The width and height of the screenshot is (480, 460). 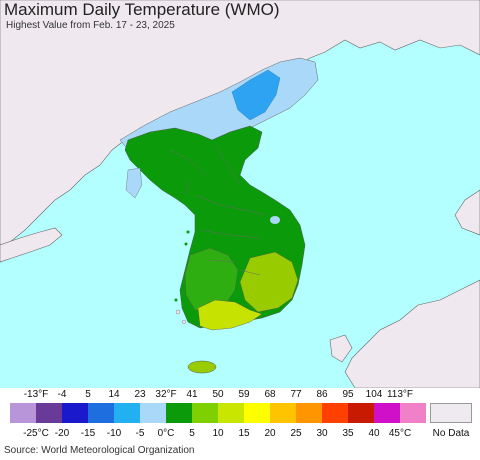 What do you see at coordinates (296, 433) in the screenshot?
I see `legend-celsius-tick: 25` at bounding box center [296, 433].